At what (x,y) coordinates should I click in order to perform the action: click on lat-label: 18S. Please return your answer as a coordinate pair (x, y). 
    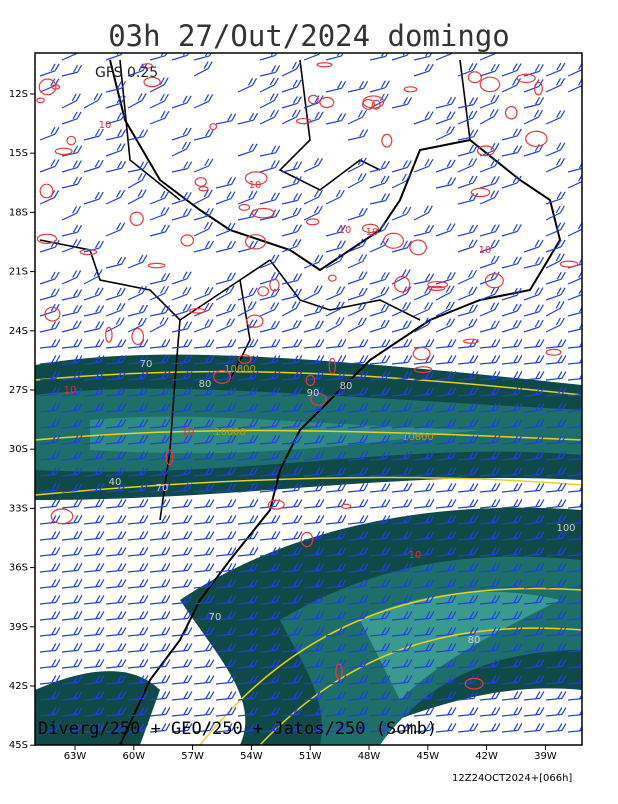
    Looking at the image, I should click on (18, 212).